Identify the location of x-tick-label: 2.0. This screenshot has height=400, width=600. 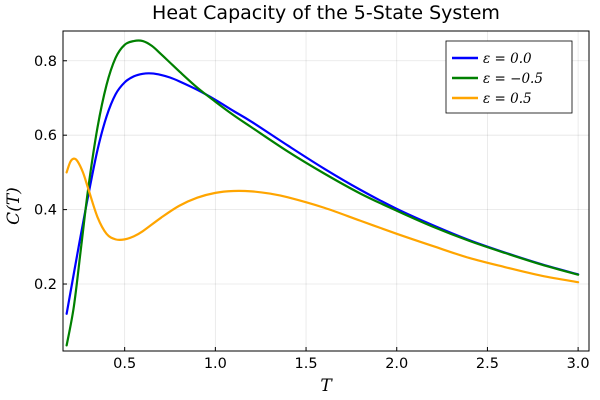
(396, 364).